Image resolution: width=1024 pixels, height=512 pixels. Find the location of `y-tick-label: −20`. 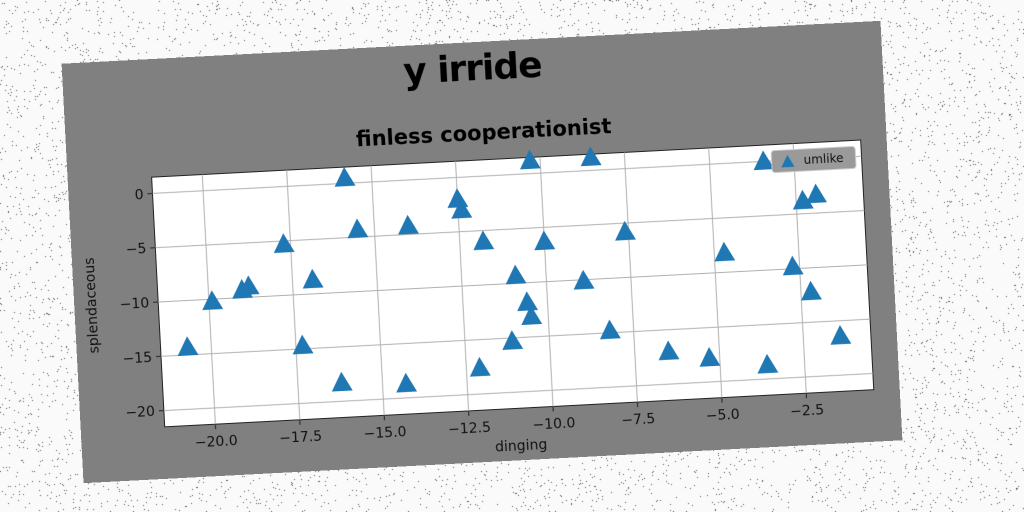

y-tick-label: −20 is located at coordinates (140, 413).